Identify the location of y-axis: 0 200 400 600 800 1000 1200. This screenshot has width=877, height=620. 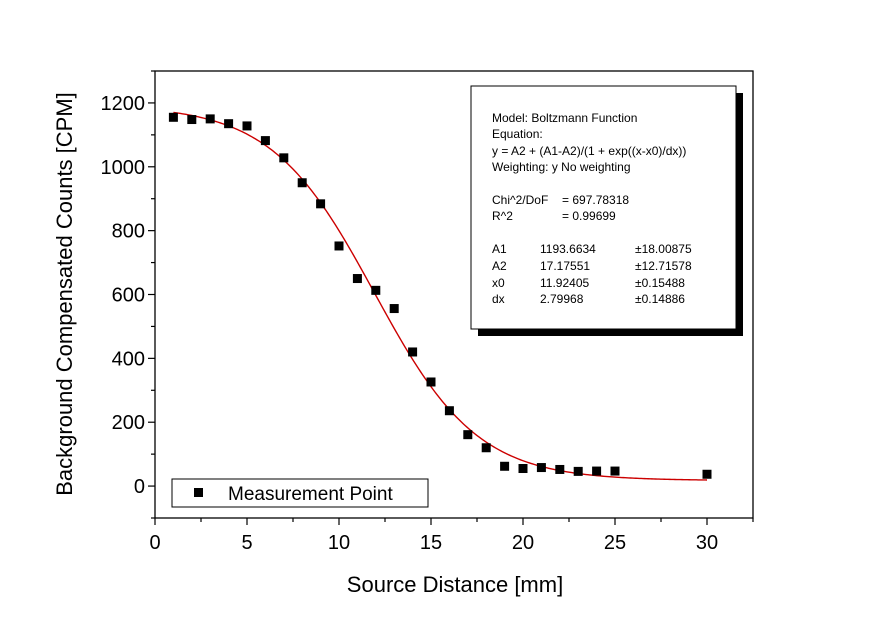
(128, 294).